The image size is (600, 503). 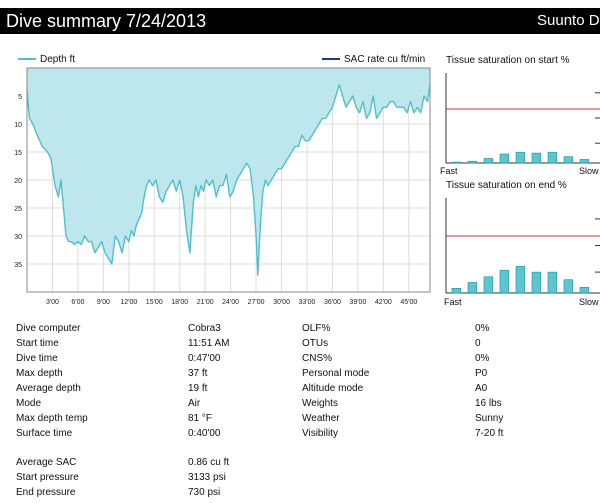 What do you see at coordinates (383, 302) in the screenshot?
I see `depth-x-tick-label: 42'00` at bounding box center [383, 302].